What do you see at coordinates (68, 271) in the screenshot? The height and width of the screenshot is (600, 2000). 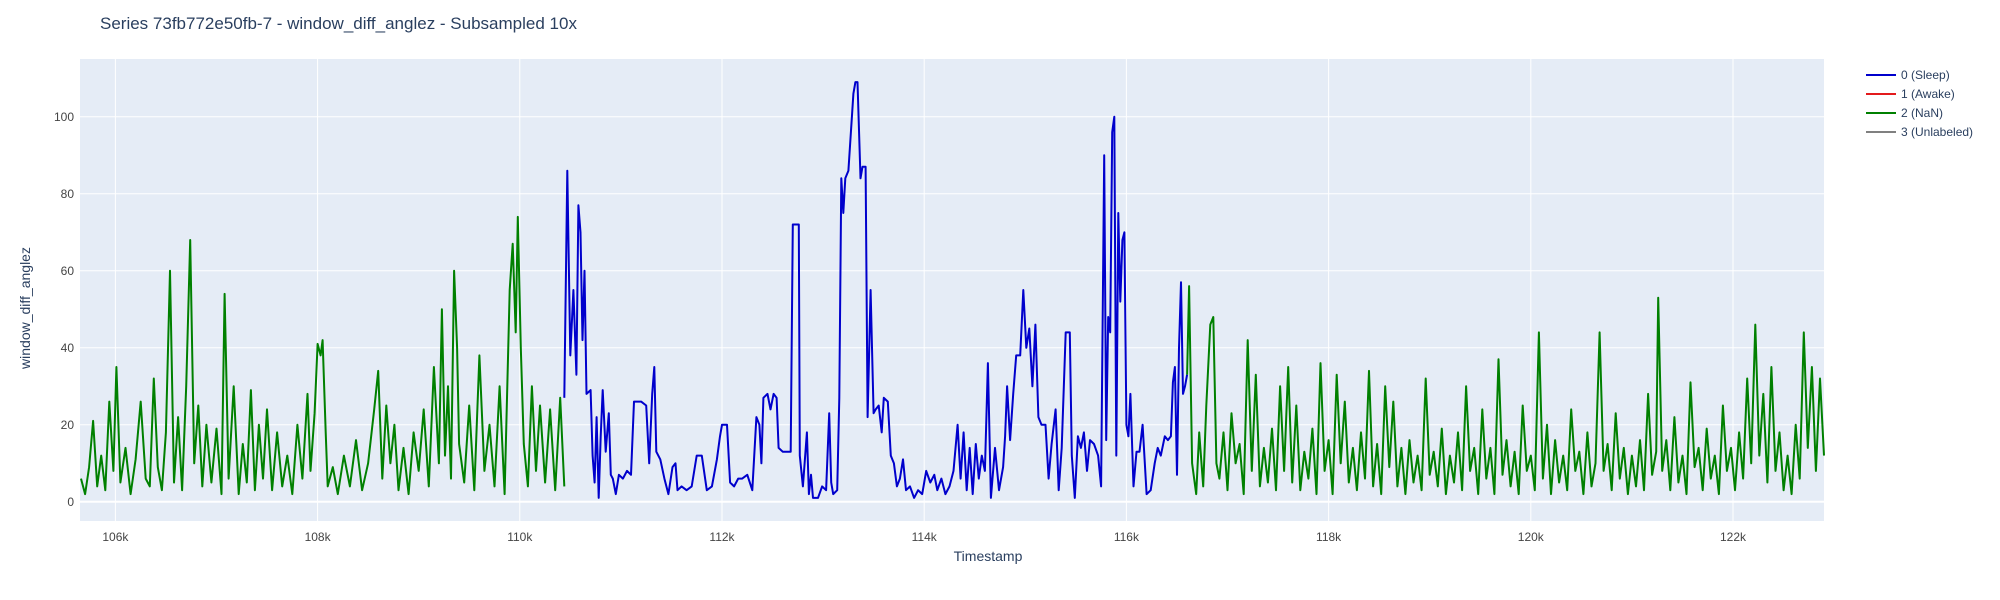 I see `y-tick-label: 60` at bounding box center [68, 271].